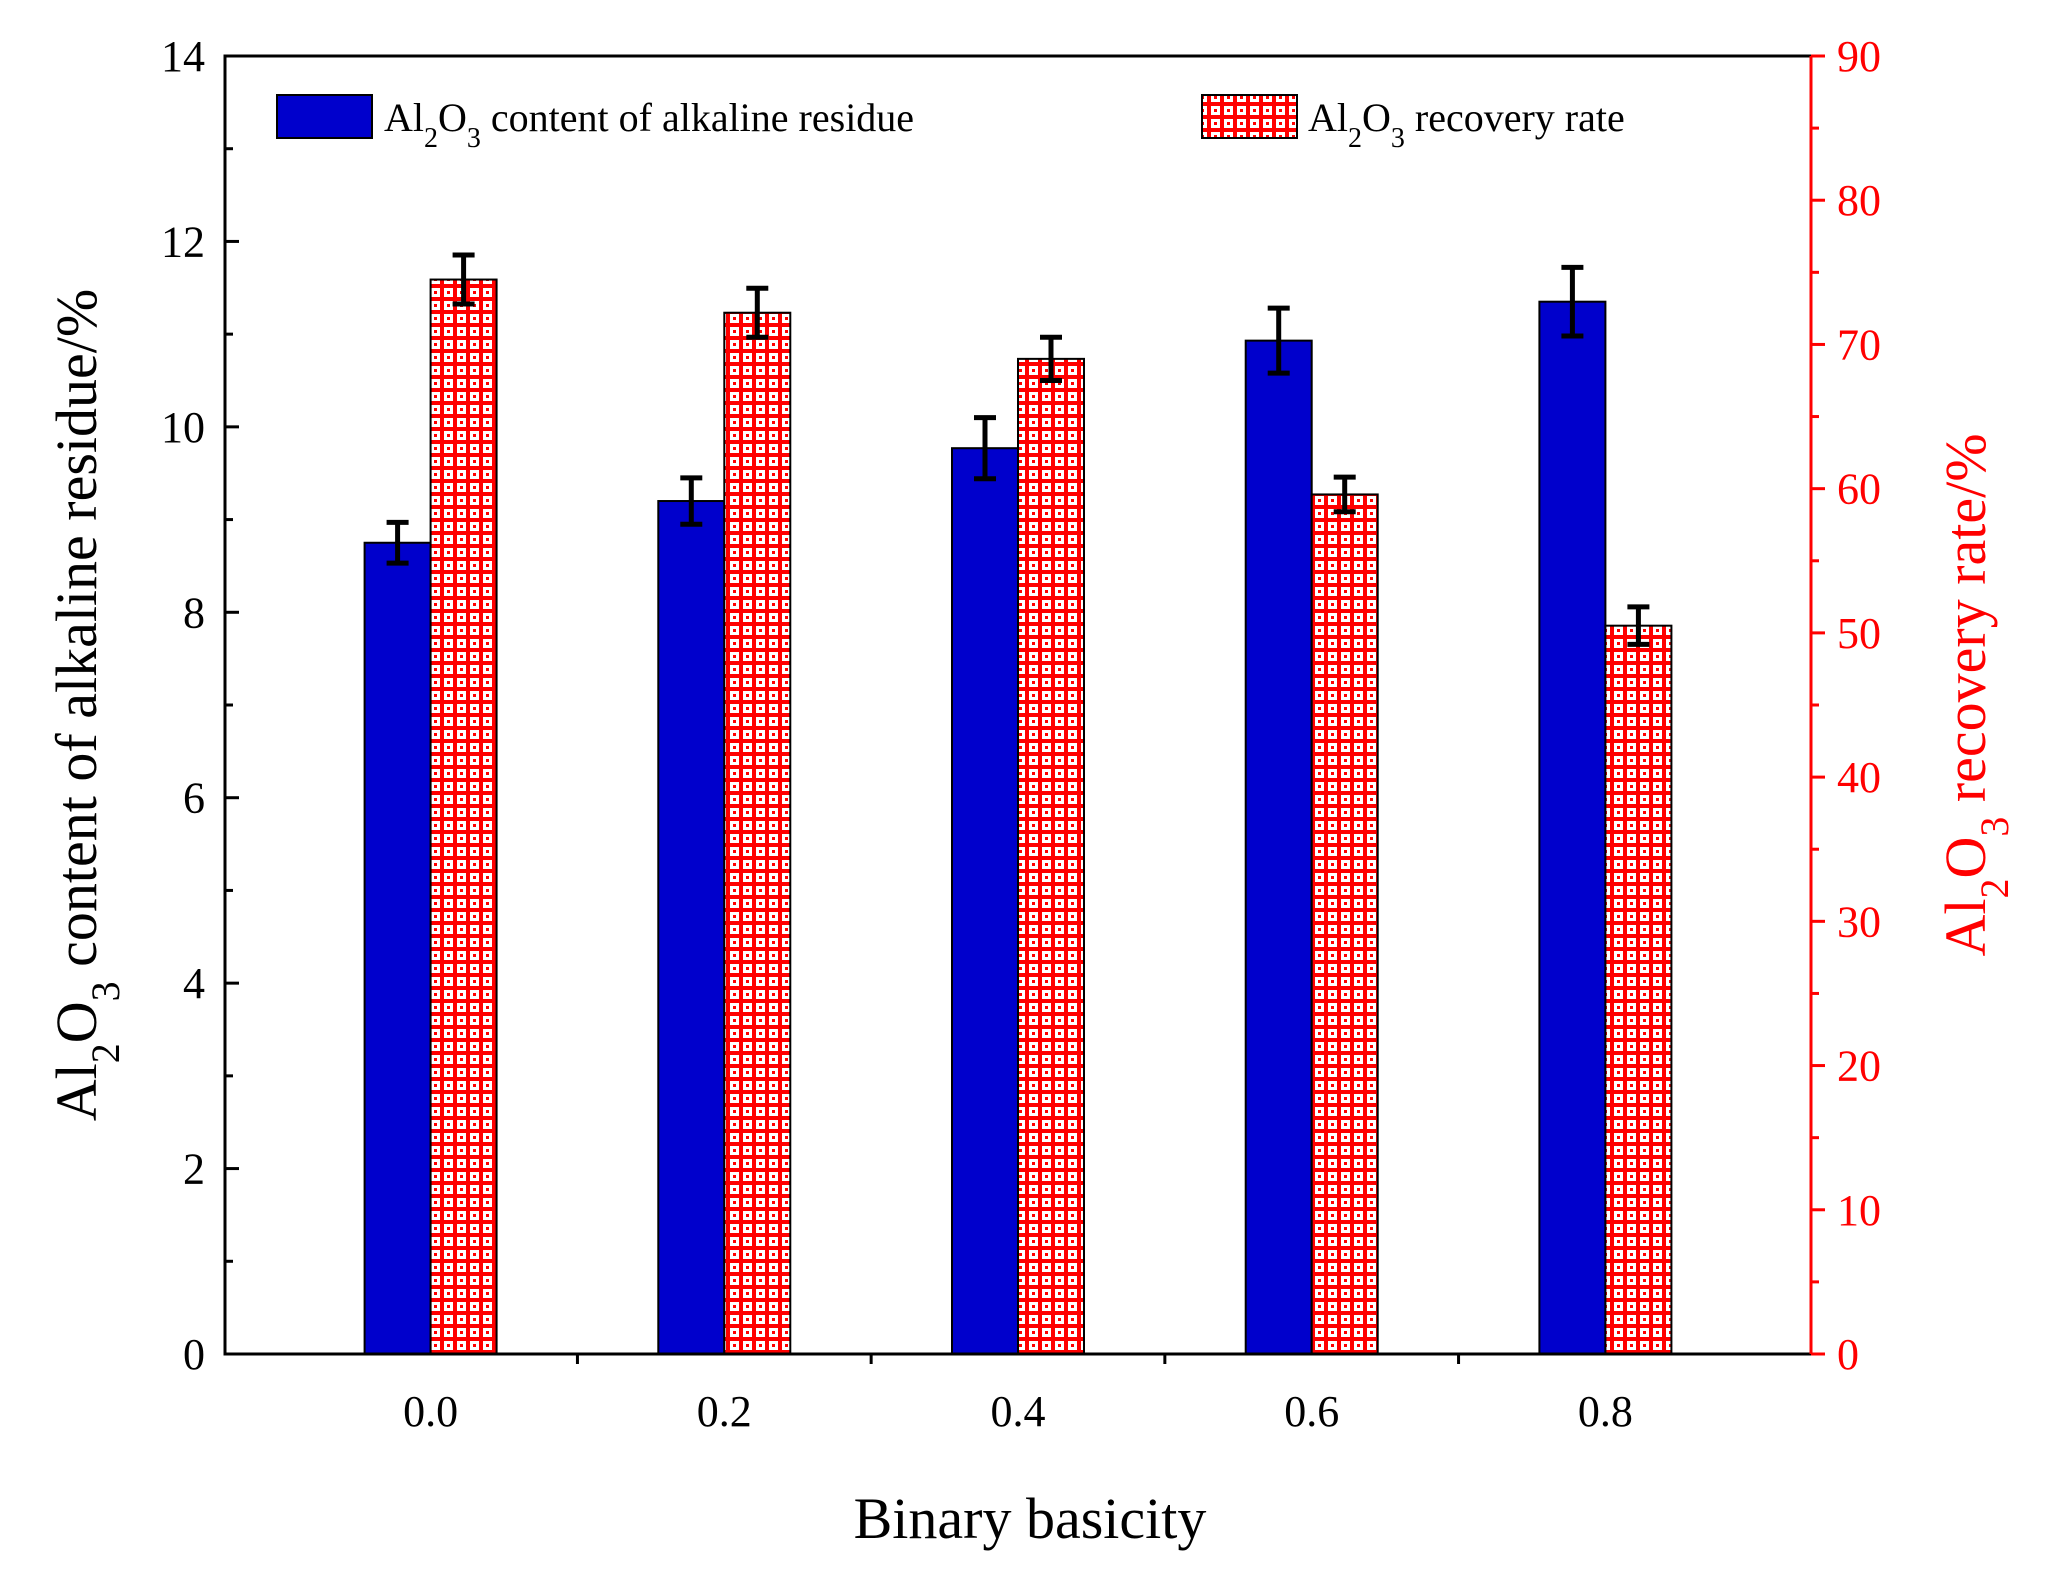 Image resolution: width=2053 pixels, height=1586 pixels. Describe the element at coordinates (194, 1354) in the screenshot. I see `left-tick-label: 0` at that location.